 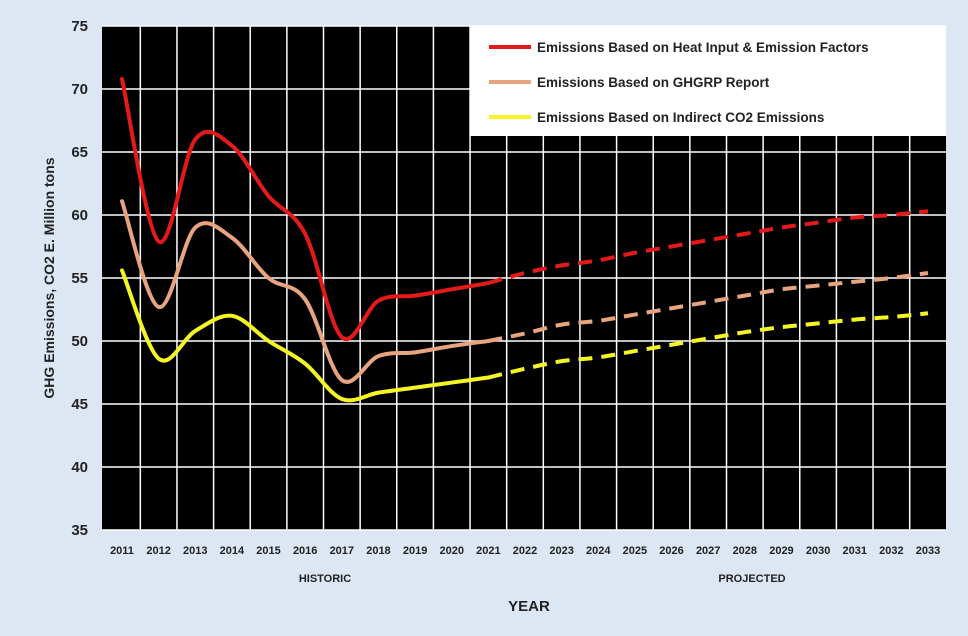 I want to click on y-tick-label: 50, so click(x=79, y=341).